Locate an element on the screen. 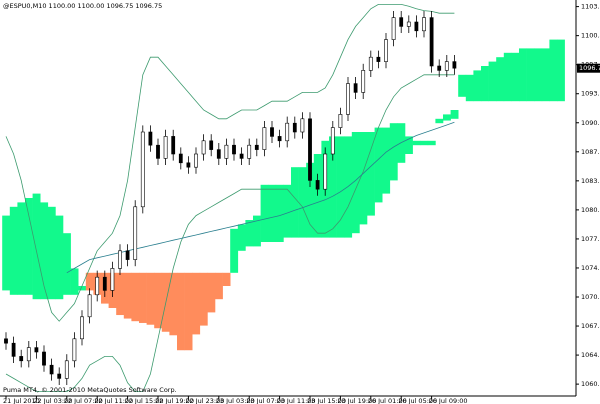 Image resolution: width=600 pixels, height=404 pixels. y-tick-label: 1074.05 is located at coordinates (590, 268).